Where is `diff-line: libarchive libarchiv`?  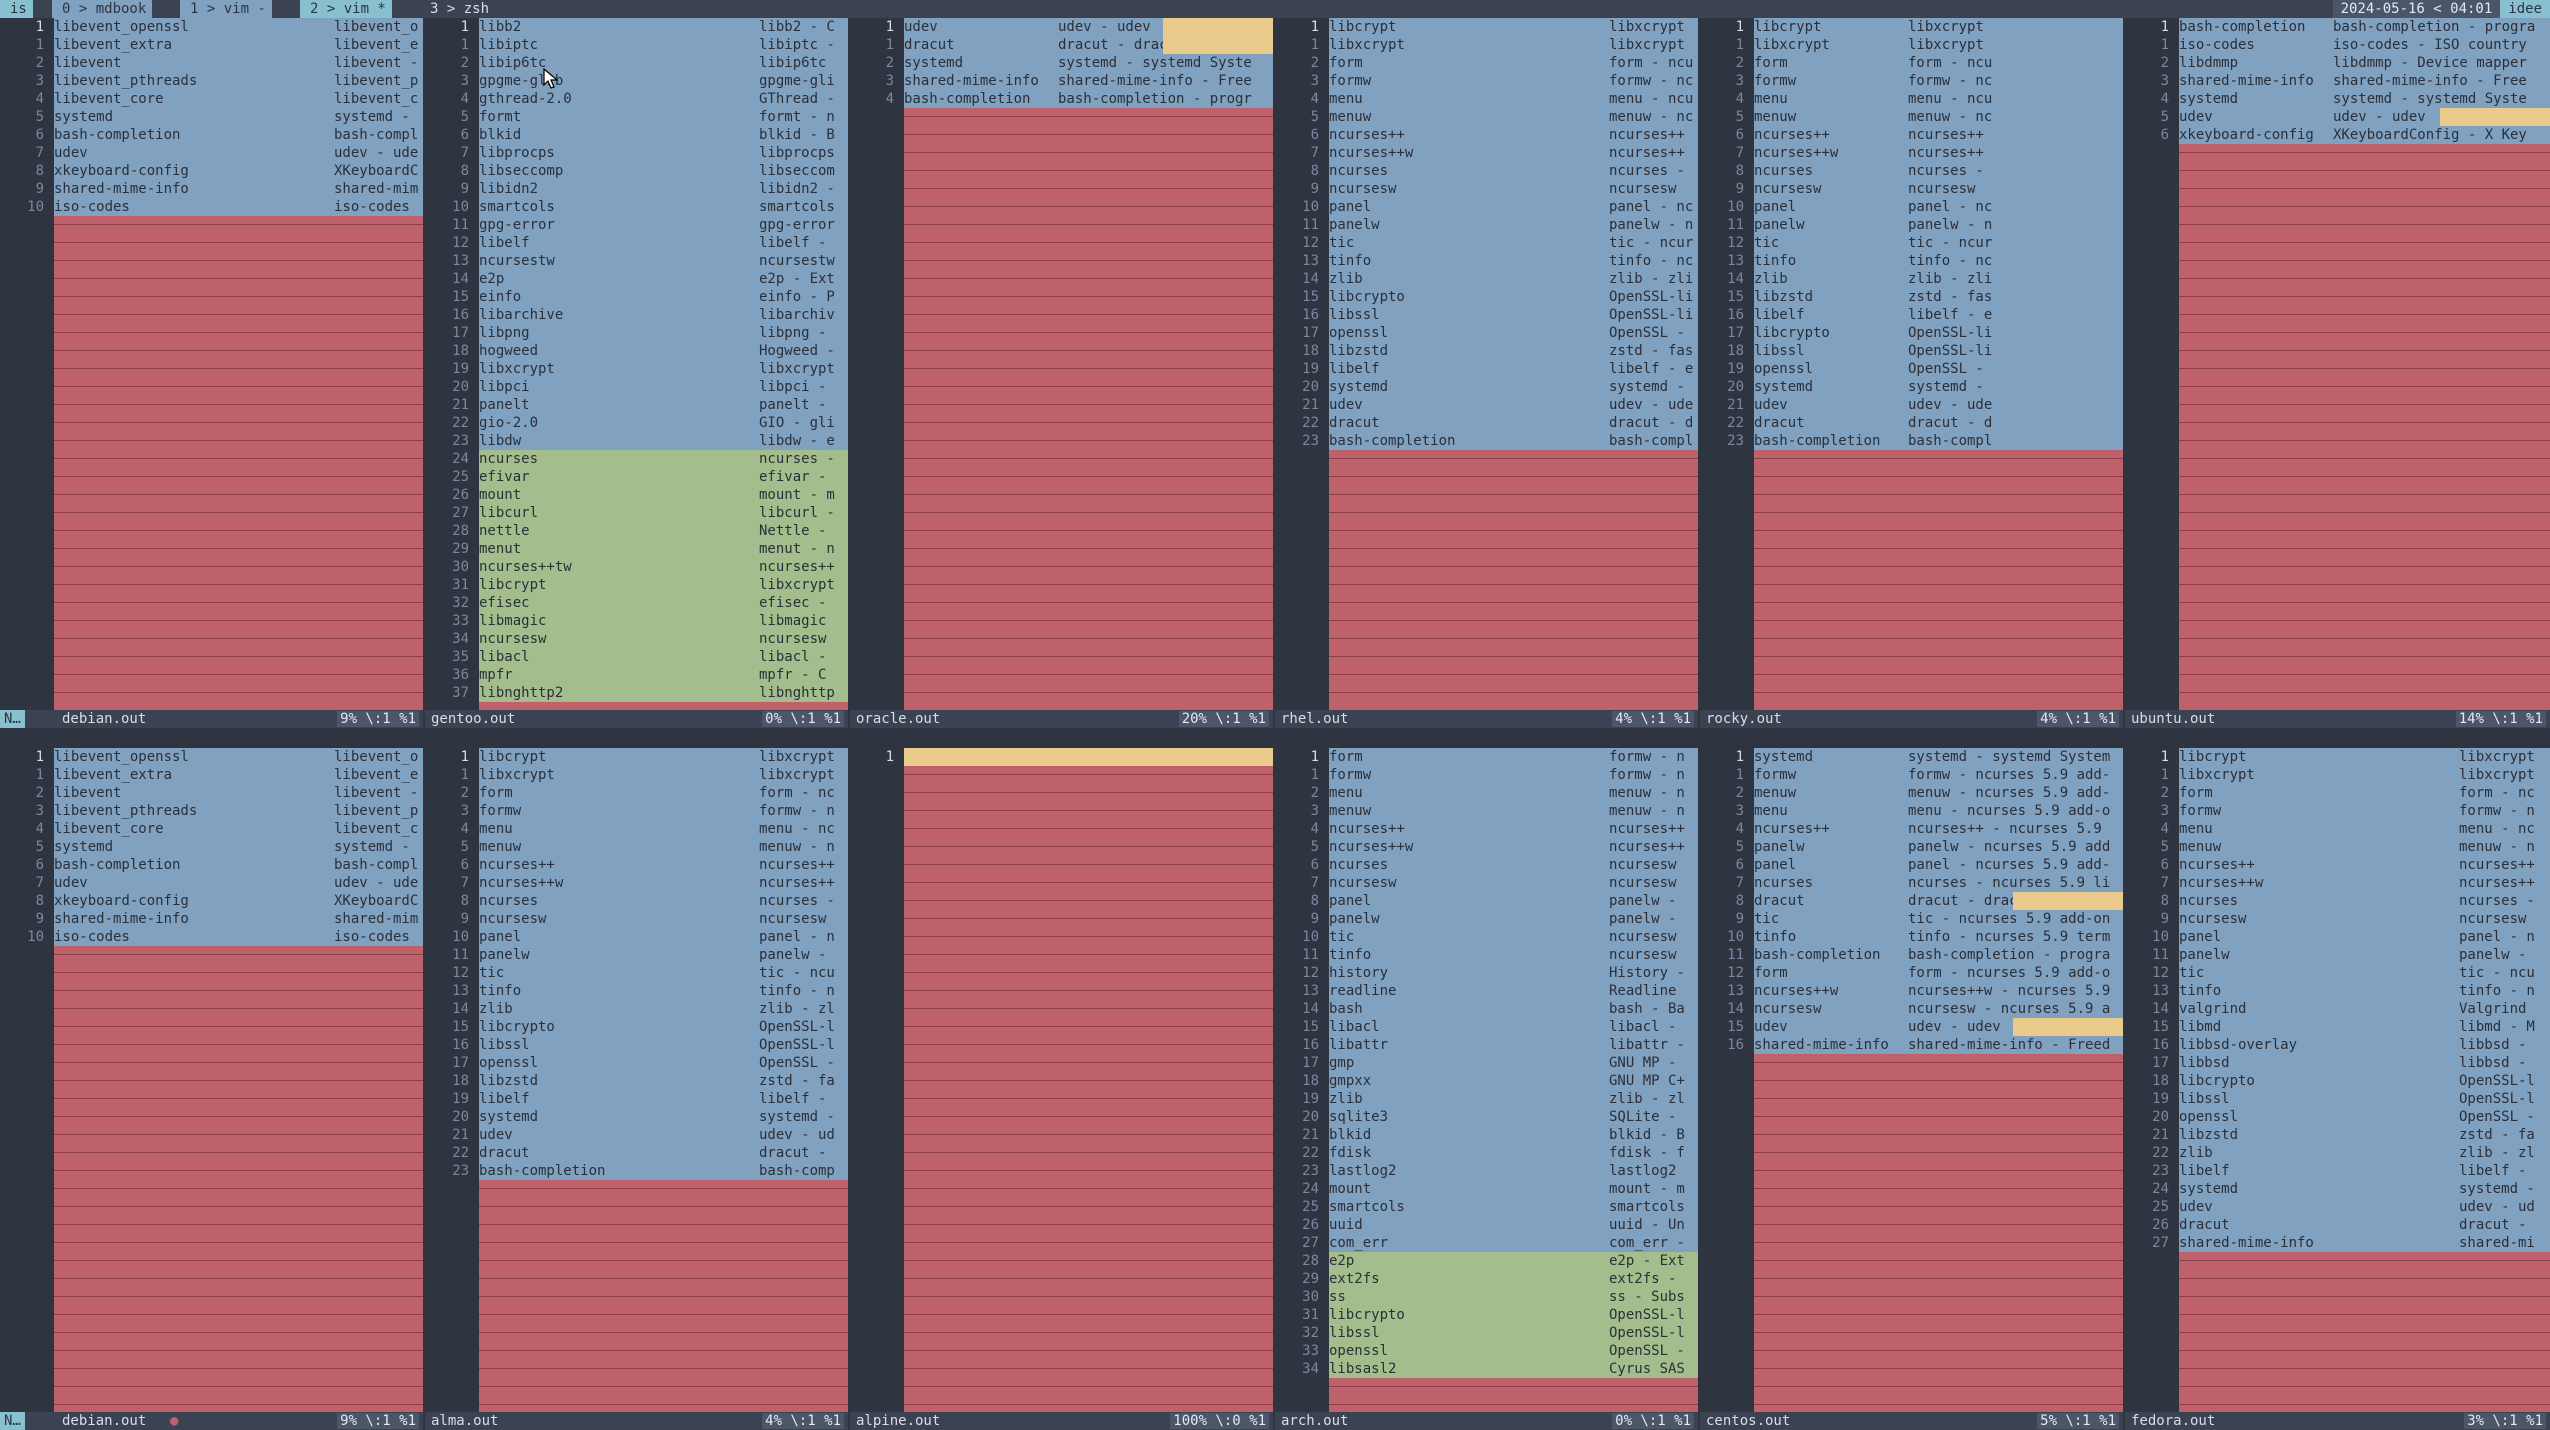 diff-line: libarchive libarchiv is located at coordinates (663, 315).